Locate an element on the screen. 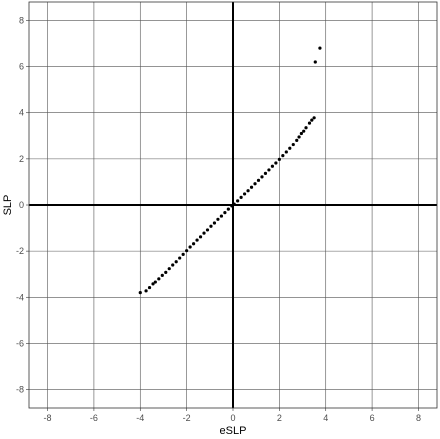 This screenshot has height=439, width=440. x-tick-label: -2 is located at coordinates (187, 418).